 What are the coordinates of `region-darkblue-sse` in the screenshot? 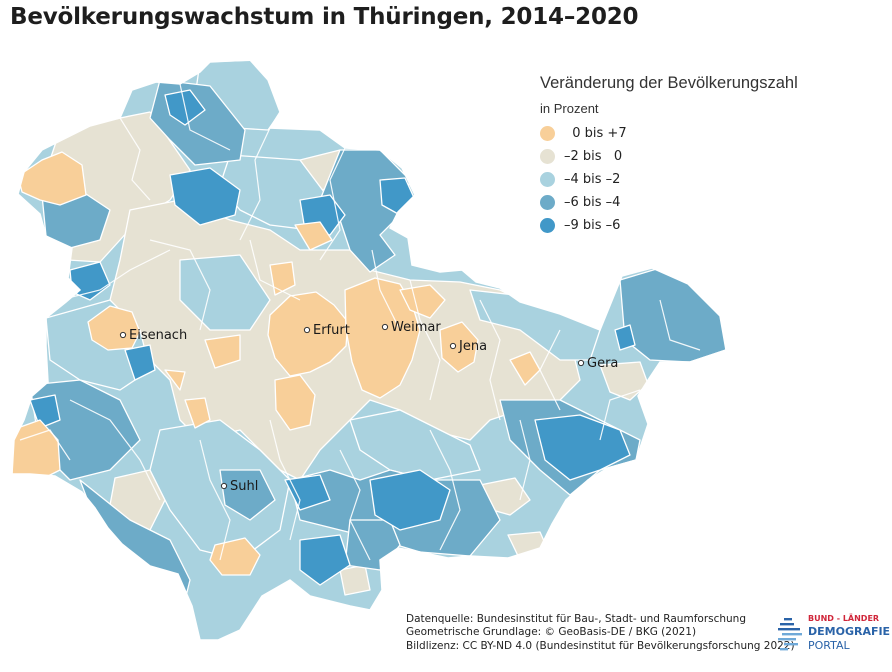 It's located at (325, 560).